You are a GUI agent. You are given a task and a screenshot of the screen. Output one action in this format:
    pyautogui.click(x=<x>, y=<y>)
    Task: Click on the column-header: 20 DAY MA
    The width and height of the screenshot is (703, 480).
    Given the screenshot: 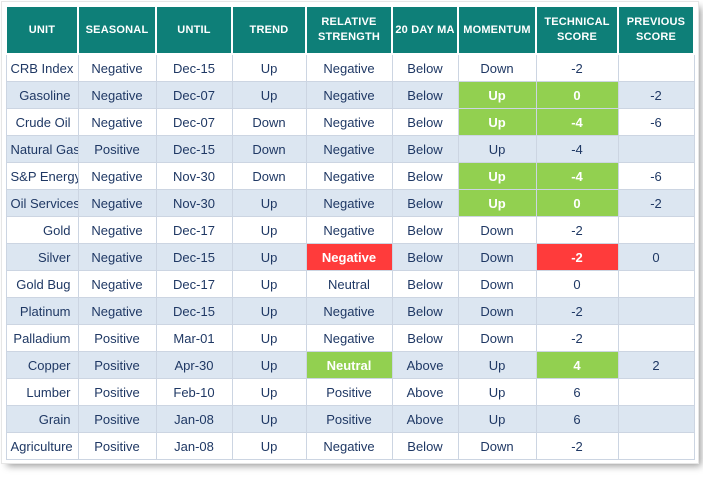 What is the action you would take?
    pyautogui.click(x=425, y=30)
    